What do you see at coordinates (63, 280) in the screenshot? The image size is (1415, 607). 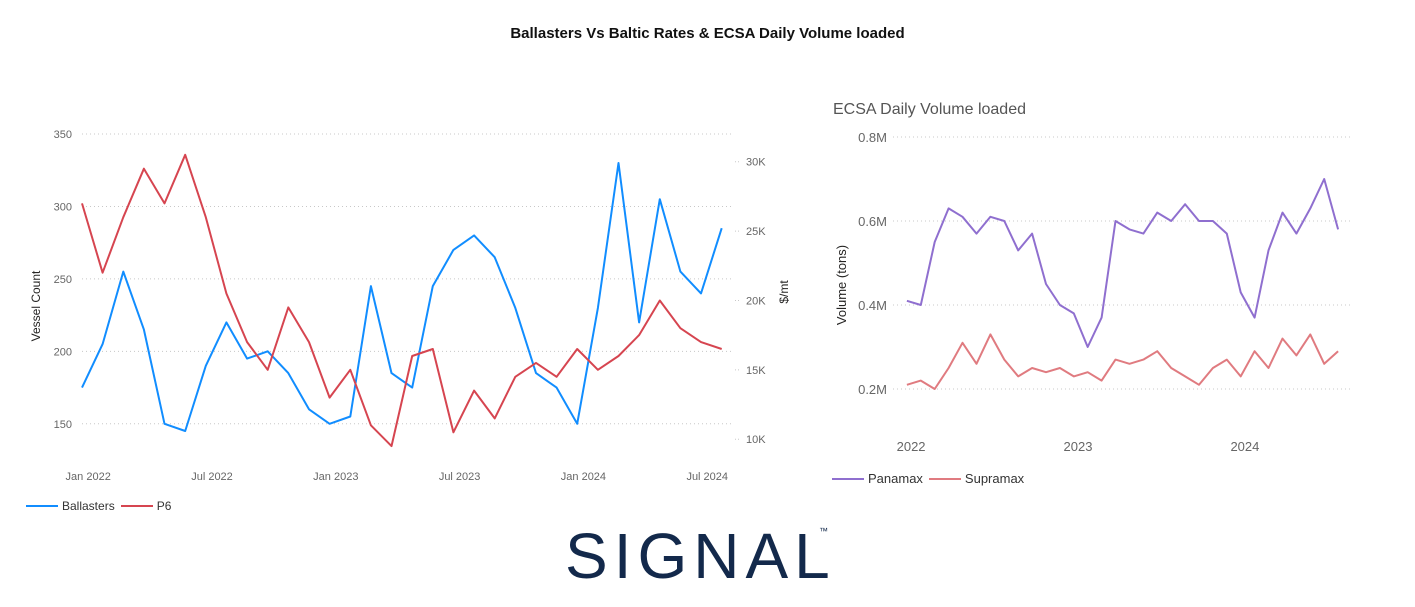 I see `y-tick-label: 250` at bounding box center [63, 280].